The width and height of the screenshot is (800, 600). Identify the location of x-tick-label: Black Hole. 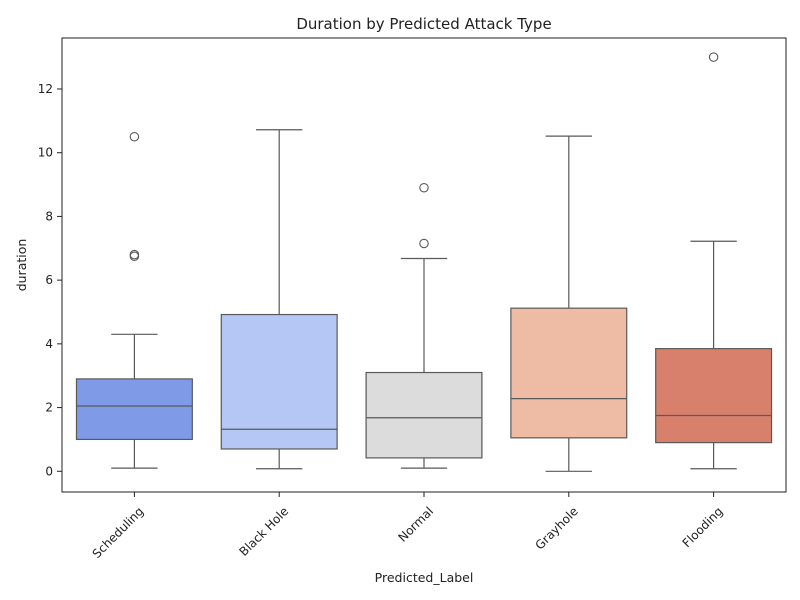
(264, 531).